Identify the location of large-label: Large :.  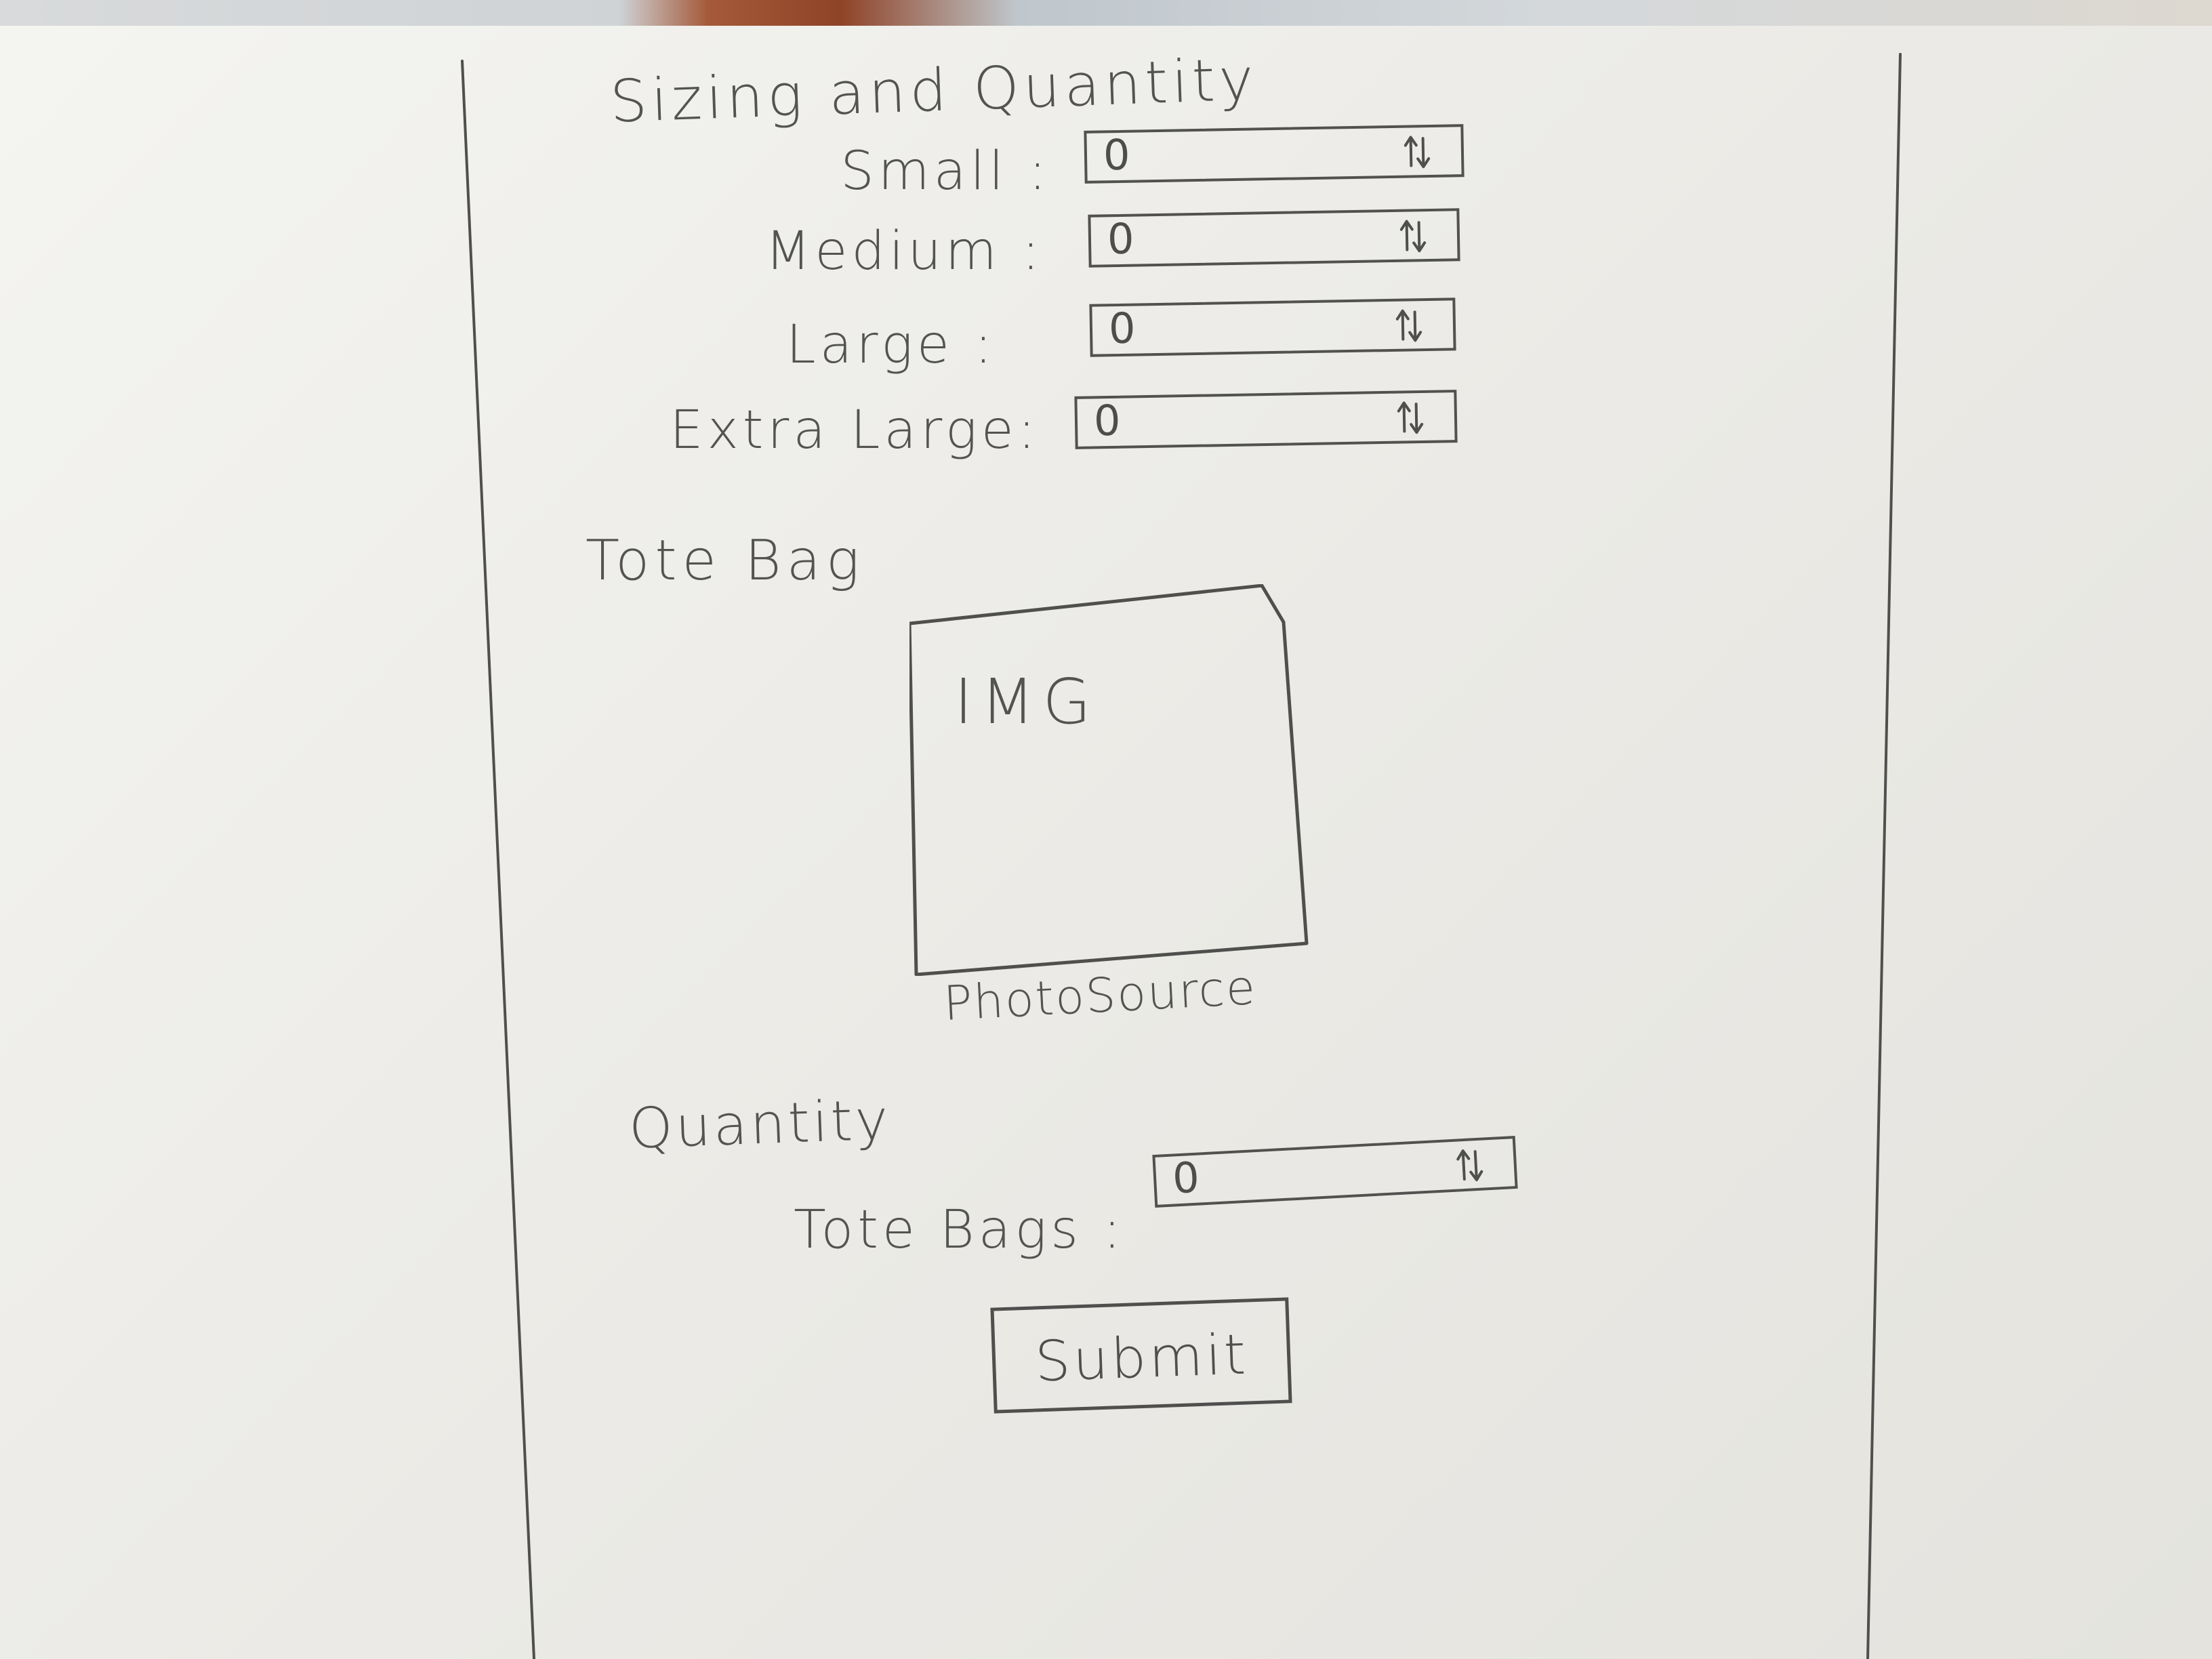
(891, 344).